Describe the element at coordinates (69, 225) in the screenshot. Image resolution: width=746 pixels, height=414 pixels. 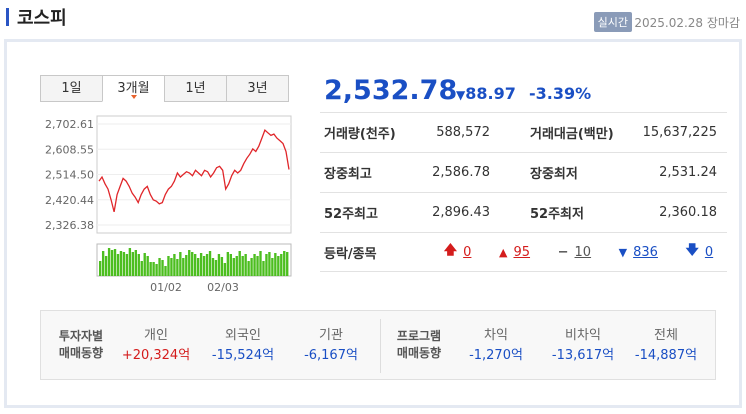
I see `chart-y-tick-label: 2,326.38` at that location.